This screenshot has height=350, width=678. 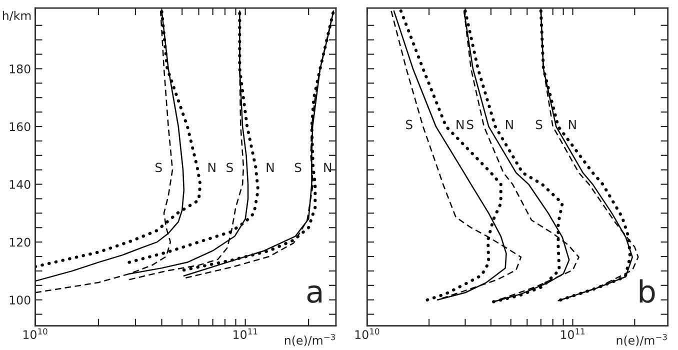 What do you see at coordinates (20, 184) in the screenshot?
I see `y-tick-label: 140` at bounding box center [20, 184].